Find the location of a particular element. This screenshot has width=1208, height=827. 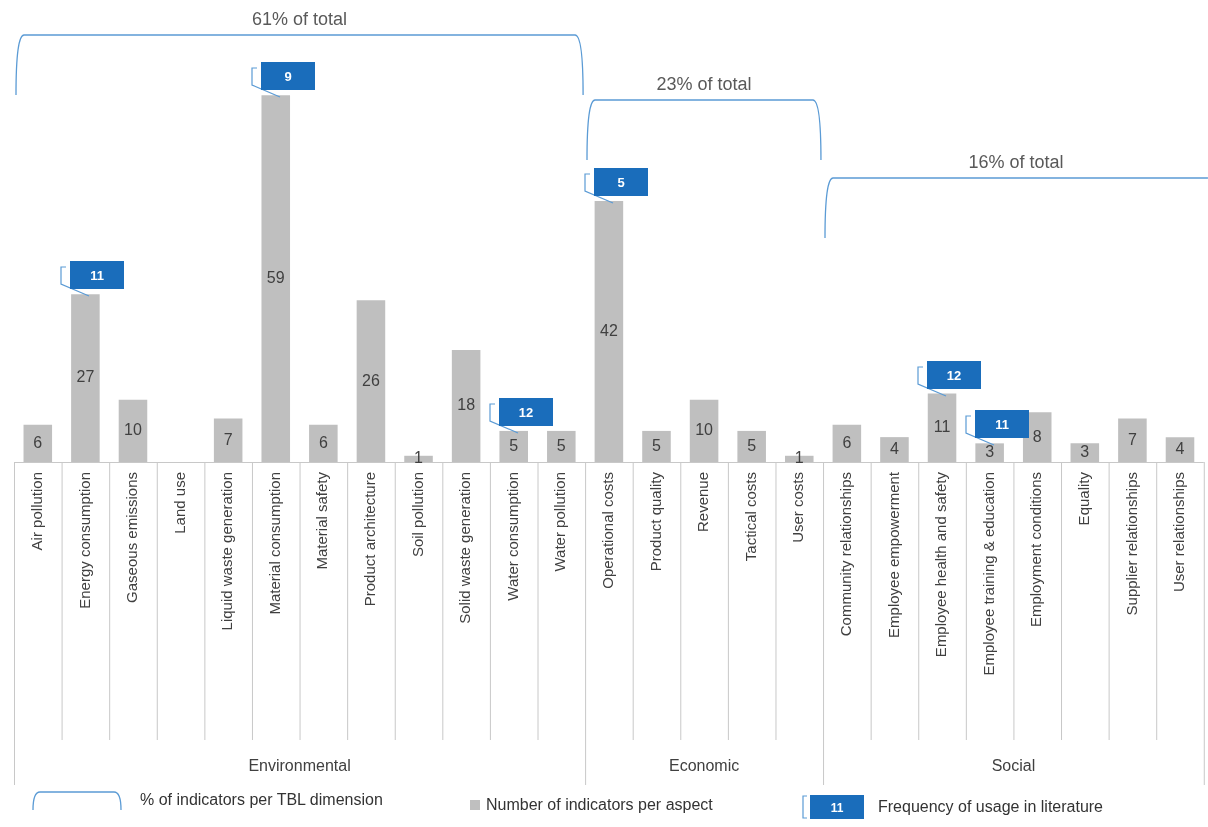

data-label: 11 is located at coordinates (942, 427).